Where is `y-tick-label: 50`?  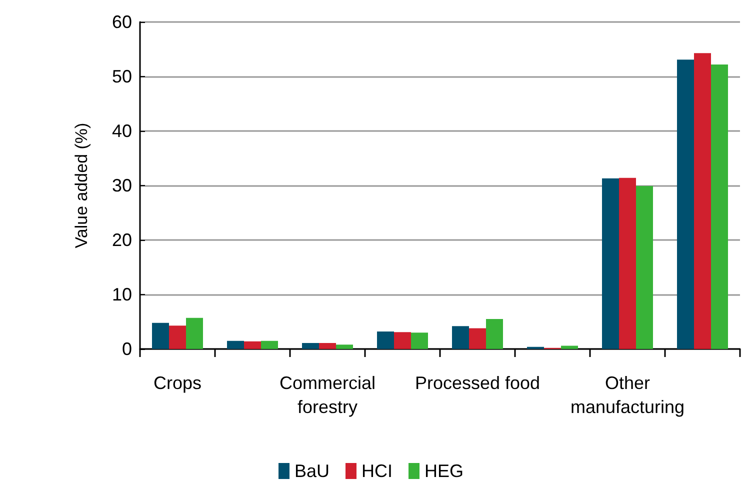 y-tick-label: 50 is located at coordinates (122, 76).